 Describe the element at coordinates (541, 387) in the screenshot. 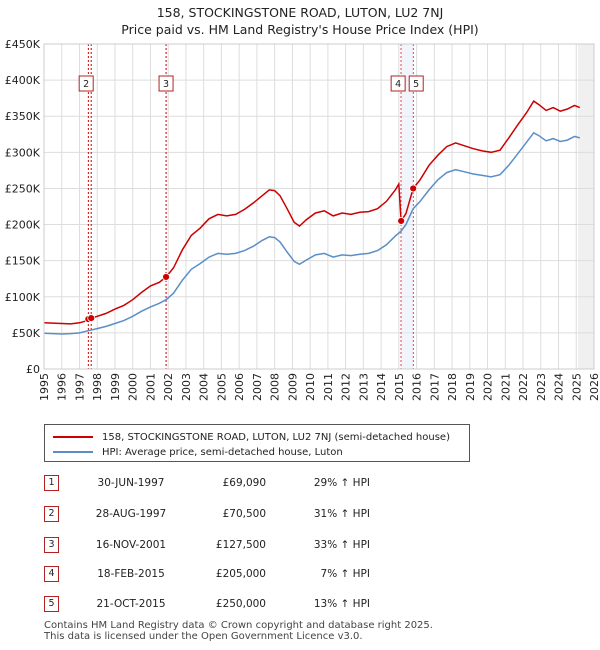

I see `x-tick-label: 2023` at that location.